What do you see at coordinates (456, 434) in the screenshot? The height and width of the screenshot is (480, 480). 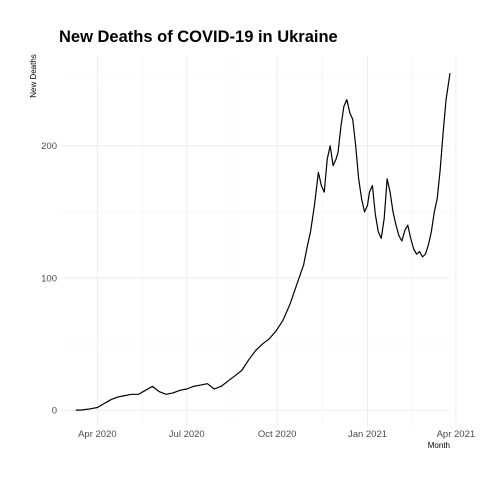 I see `x-tick-label: Apr 2021` at bounding box center [456, 434].